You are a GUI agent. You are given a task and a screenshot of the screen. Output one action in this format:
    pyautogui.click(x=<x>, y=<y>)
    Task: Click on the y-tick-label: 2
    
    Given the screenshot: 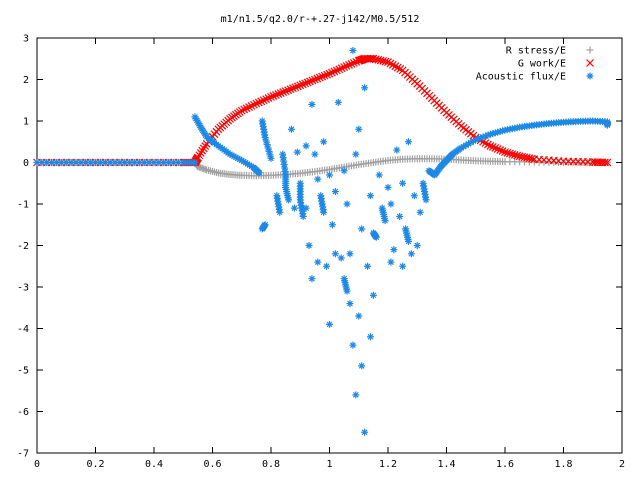 What is the action you would take?
    pyautogui.click(x=26, y=80)
    